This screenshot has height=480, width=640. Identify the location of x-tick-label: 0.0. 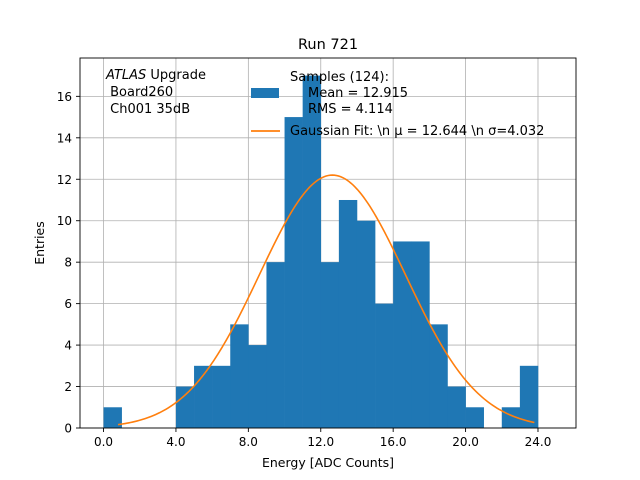
(103, 442).